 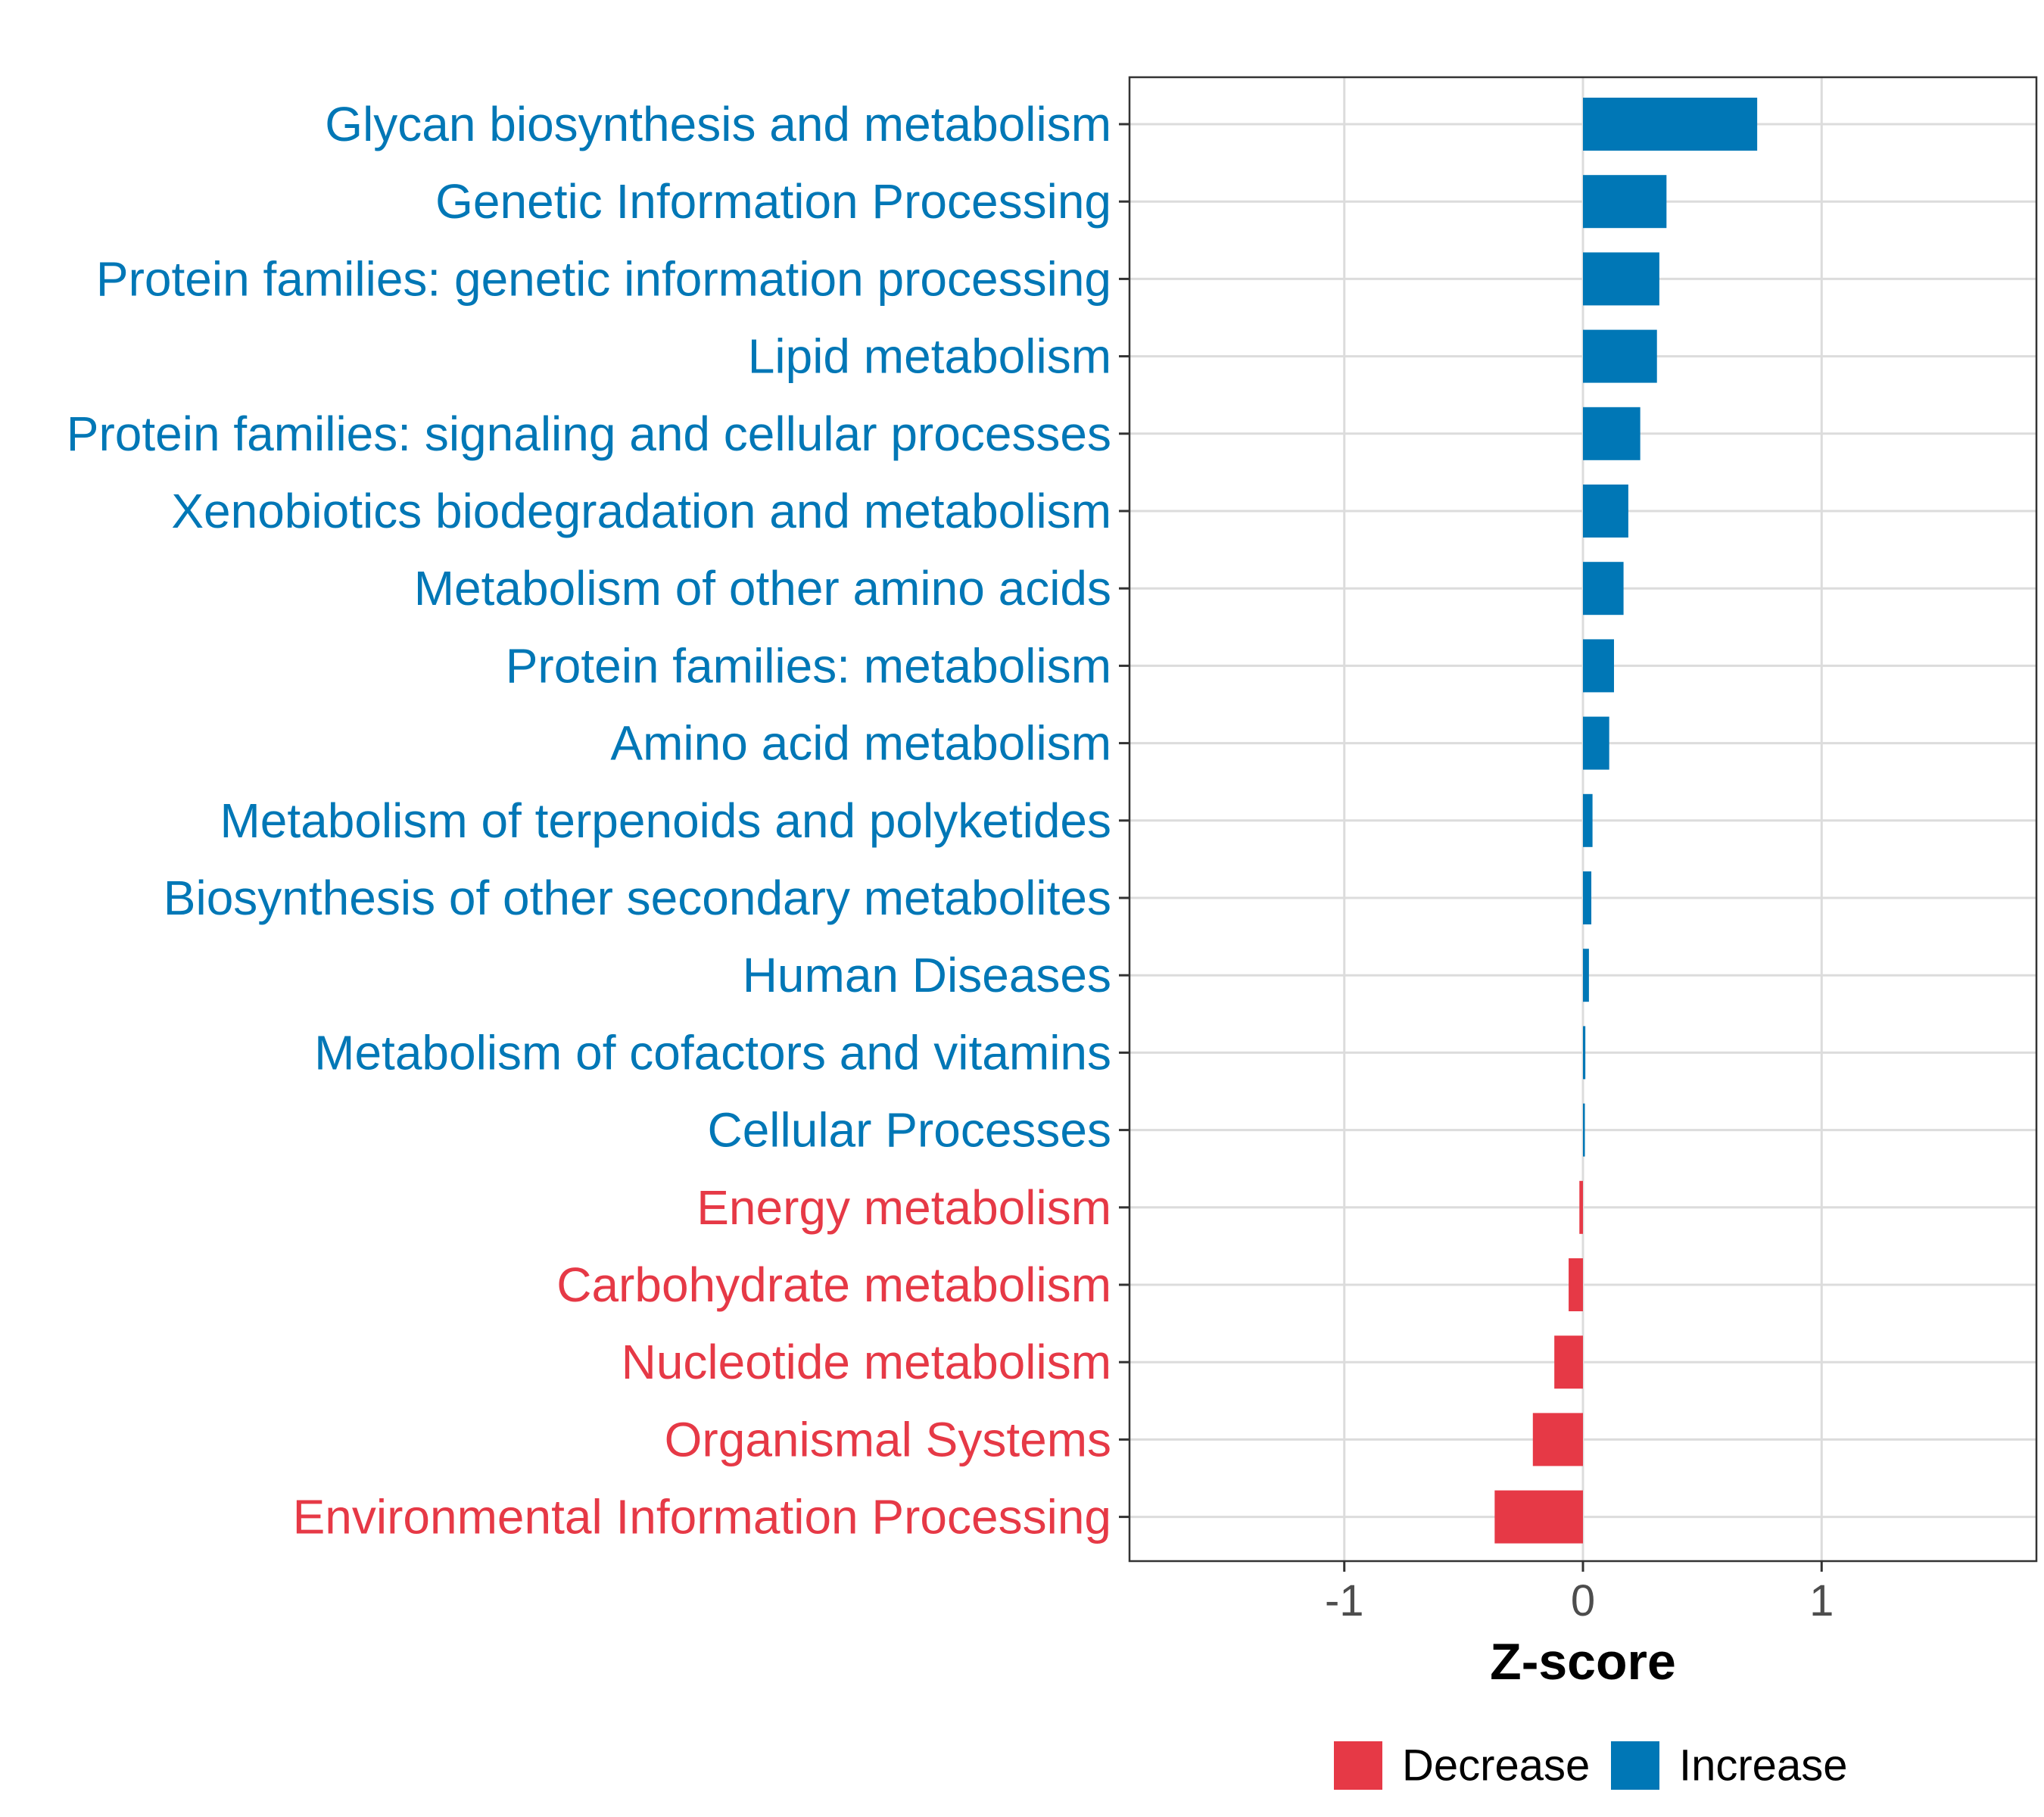 I want to click on category-label: Cellular Processes, so click(x=909, y=1130).